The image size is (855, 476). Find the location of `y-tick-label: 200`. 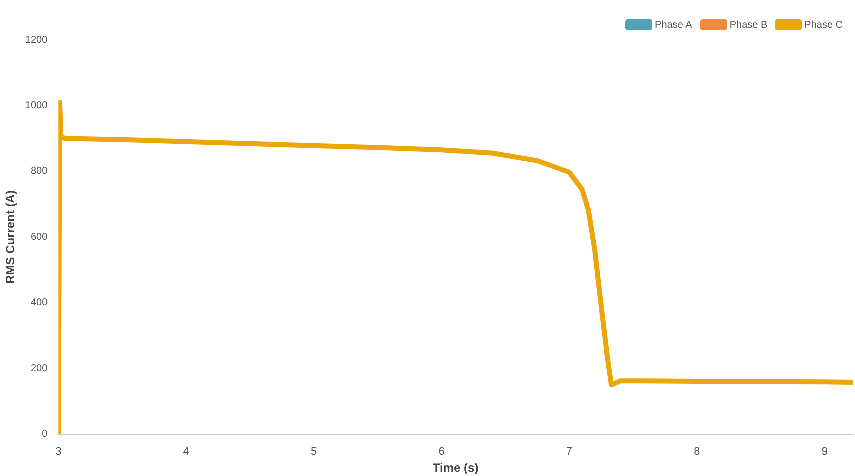

y-tick-label: 200 is located at coordinates (39, 368).